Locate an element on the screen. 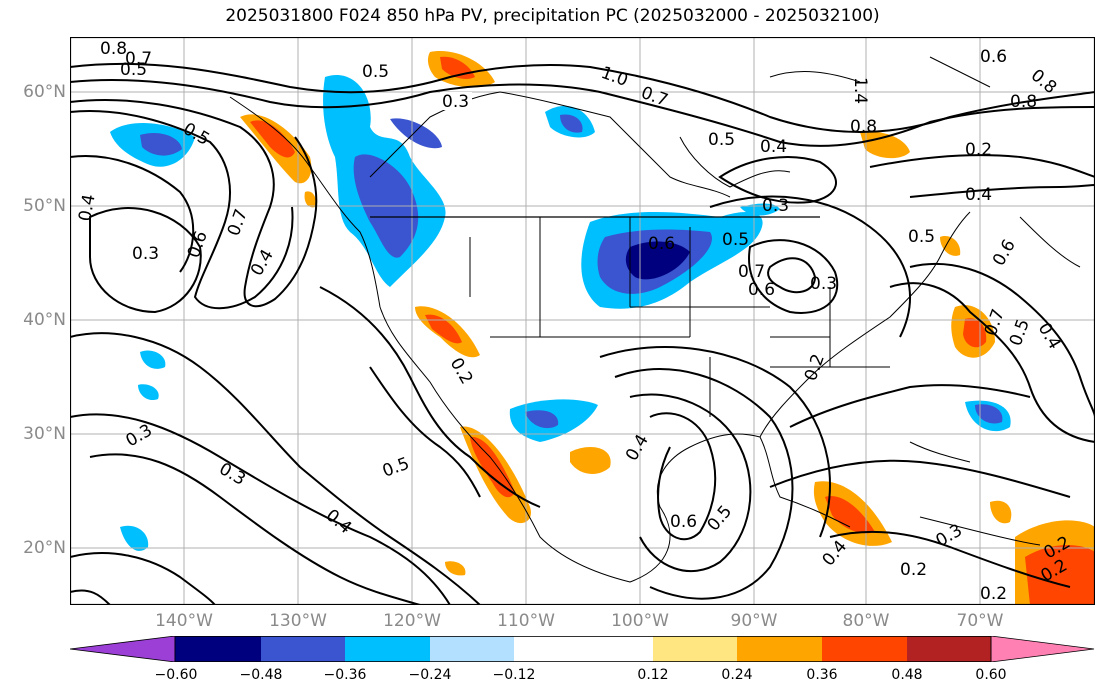 This screenshot has width=1105, height=698. colorbar-tick-label: −0.12 is located at coordinates (514, 675).